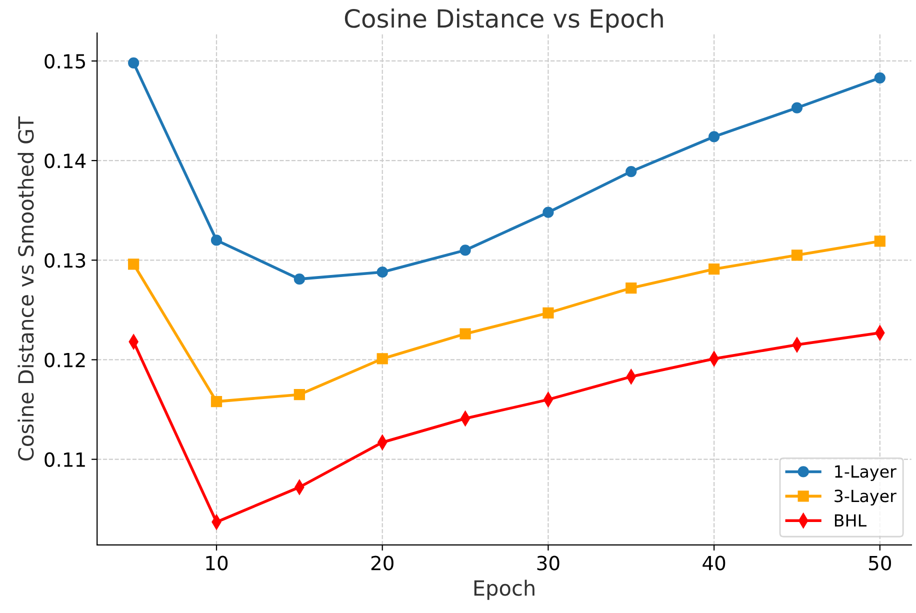  I want to click on x-tick-label: 30, so click(548, 563).